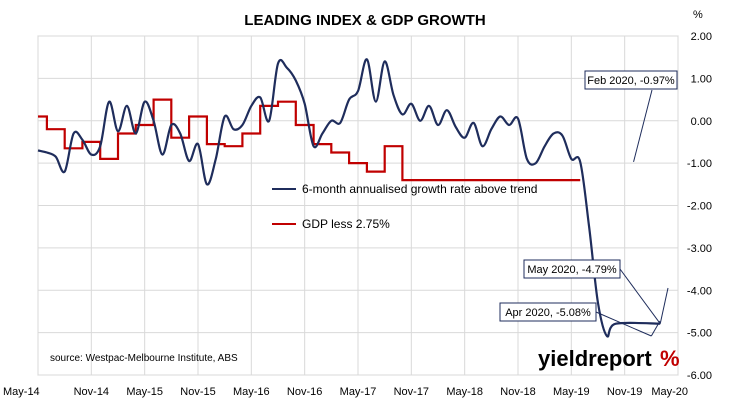 This screenshot has width=731, height=400. What do you see at coordinates (669, 392) in the screenshot?
I see `x-tick-label: May-20` at bounding box center [669, 392].